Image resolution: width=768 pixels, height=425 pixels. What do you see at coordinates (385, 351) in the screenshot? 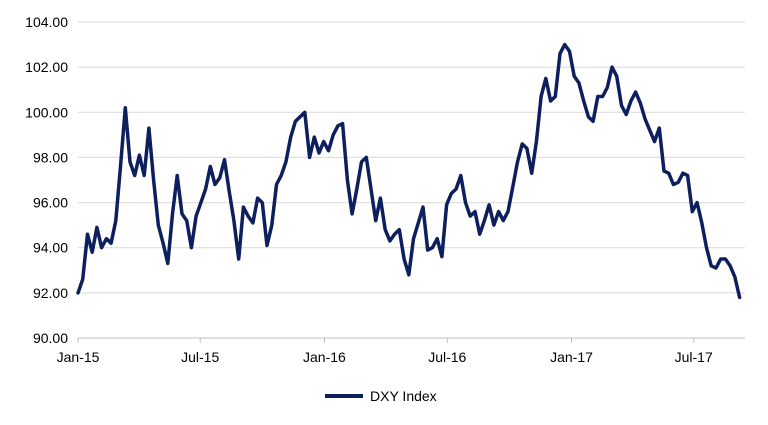
I see `x-axis-ticks: Jan-15 Jul-15 Jan-16 Jul-16 Jan-17 Jul-17` at bounding box center [385, 351].